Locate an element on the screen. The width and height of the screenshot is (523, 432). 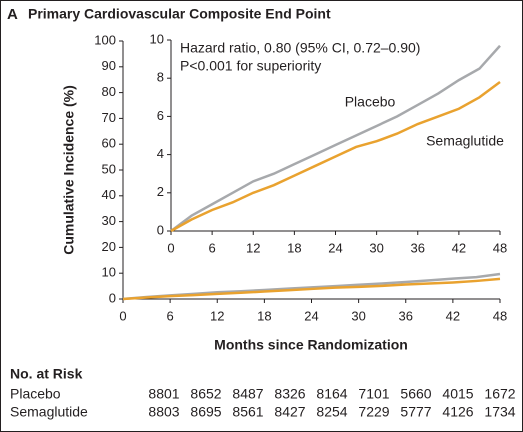
risk-value: 8803 is located at coordinates (163, 412).